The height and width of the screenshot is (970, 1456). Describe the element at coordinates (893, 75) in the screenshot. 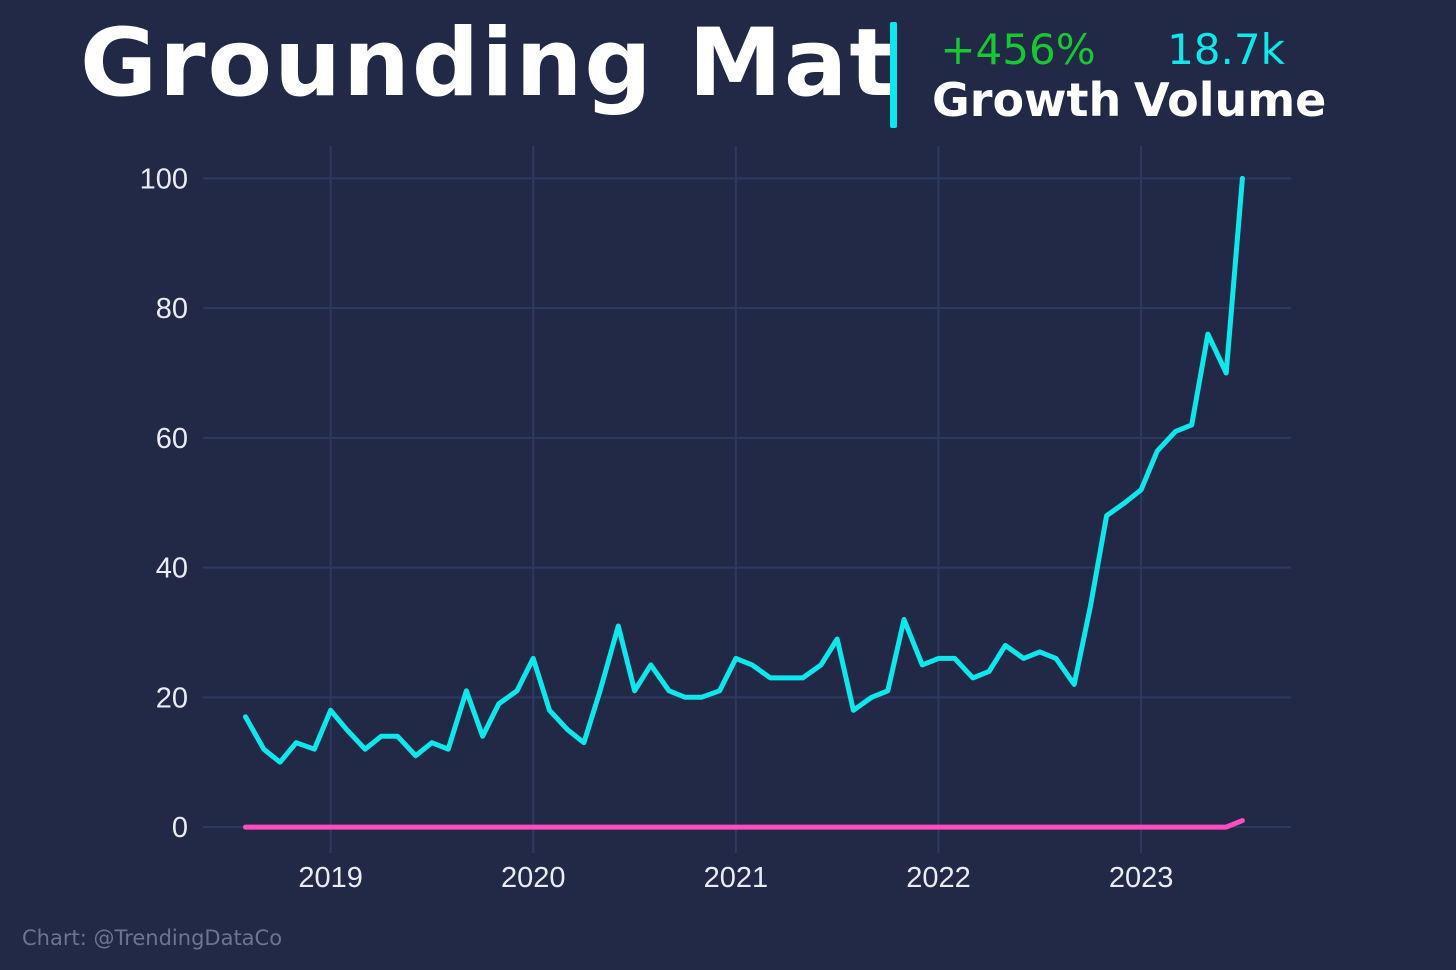

I see `header-divider` at that location.